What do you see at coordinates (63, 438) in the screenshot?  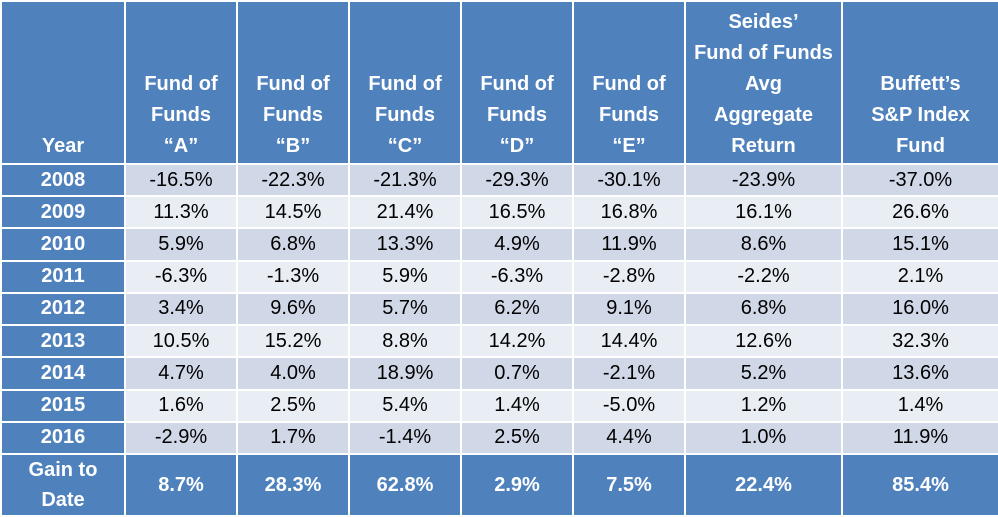 I see `year-cell: 2016` at bounding box center [63, 438].